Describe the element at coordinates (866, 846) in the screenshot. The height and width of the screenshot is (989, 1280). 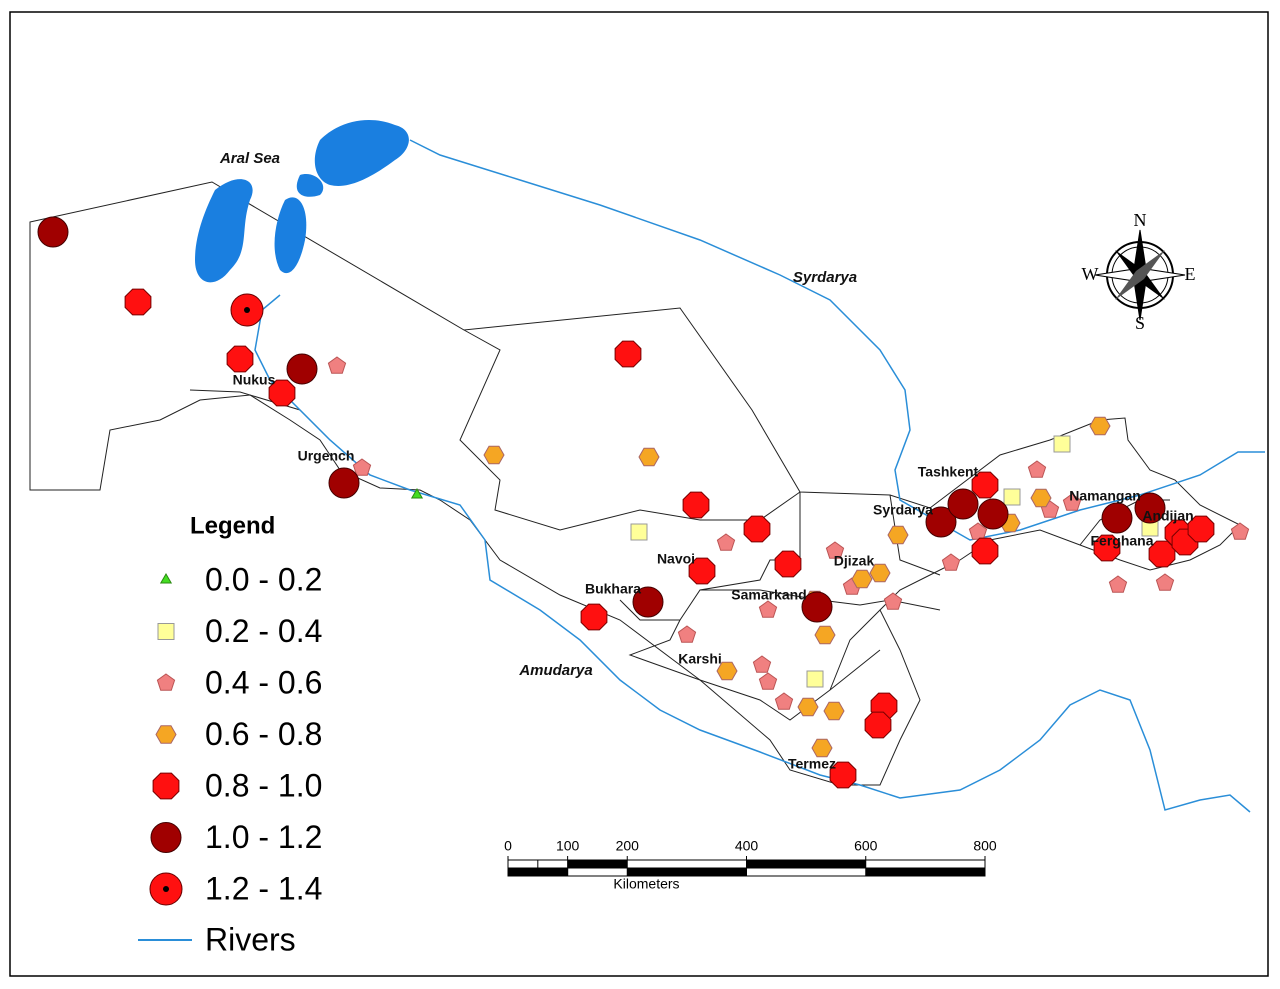
I see `scale-tick-label: 600` at that location.